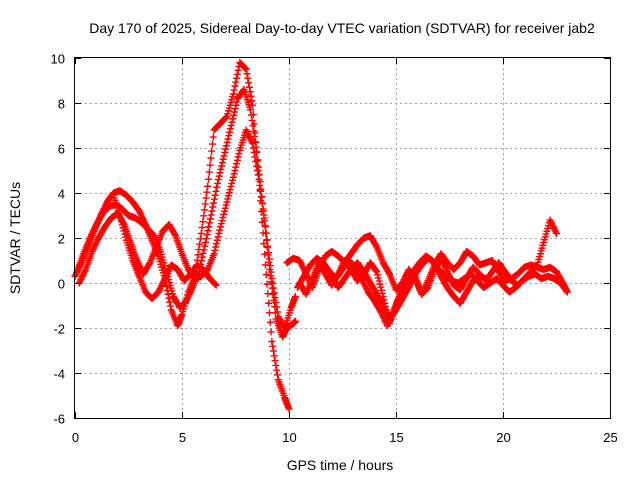 The height and width of the screenshot is (480, 640). I want to click on x-axis-label: GPS time / hours, so click(340, 465).